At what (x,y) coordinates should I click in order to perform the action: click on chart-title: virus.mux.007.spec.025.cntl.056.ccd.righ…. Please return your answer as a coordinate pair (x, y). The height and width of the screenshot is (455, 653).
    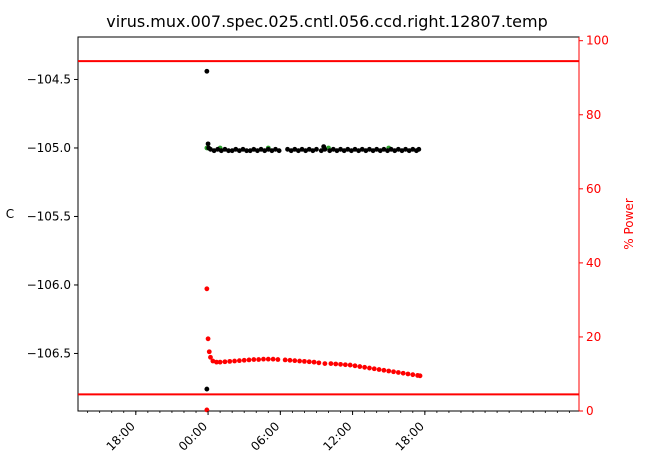
    Looking at the image, I should click on (327, 21).